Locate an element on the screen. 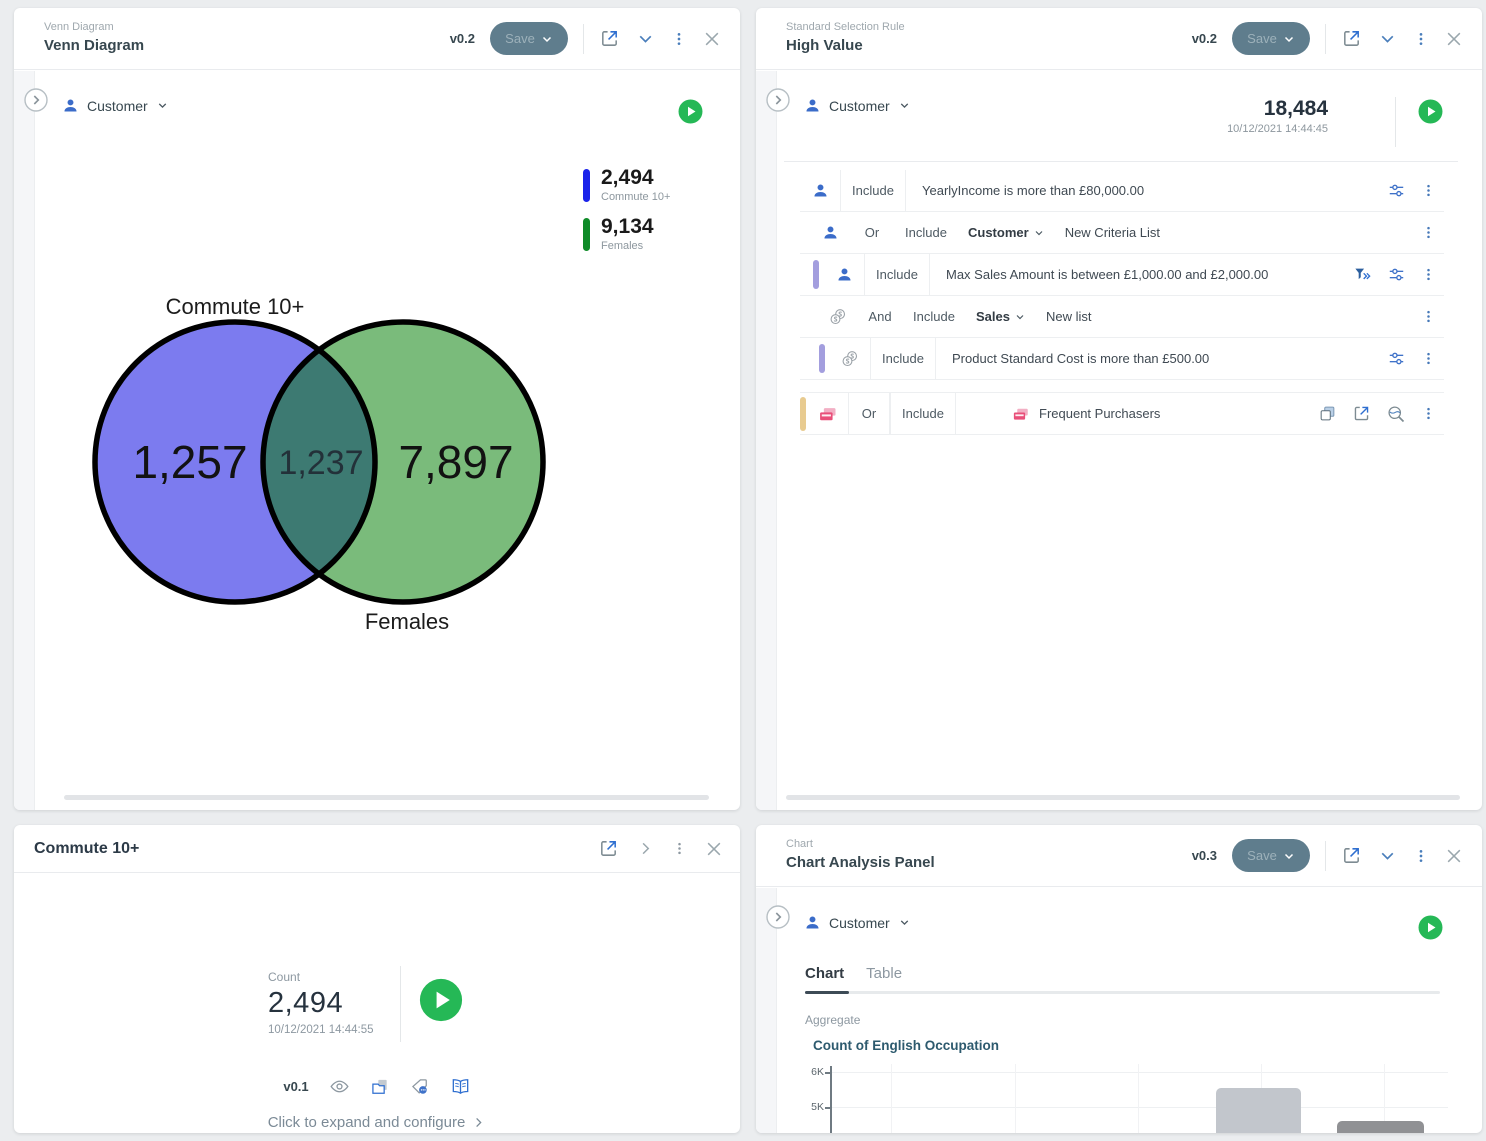 This screenshot has width=1486, height=1141. venn-diagram: Commute 10+ Females 1,257 1,237 7,897 is located at coordinates (330, 461).